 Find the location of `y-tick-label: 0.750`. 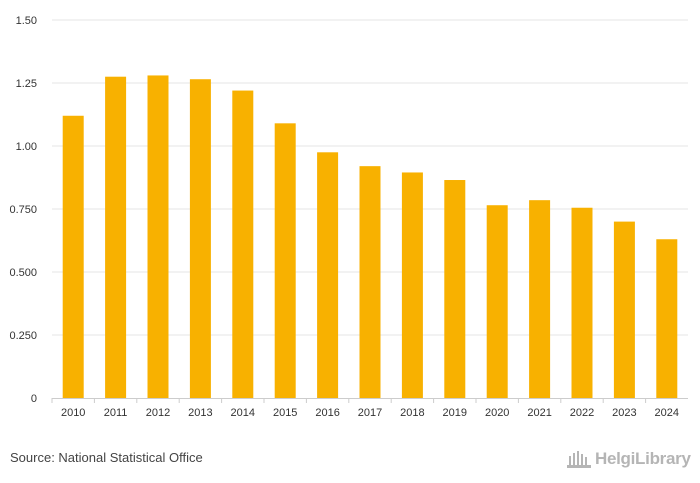

y-tick-label: 0.750 is located at coordinates (23, 210).